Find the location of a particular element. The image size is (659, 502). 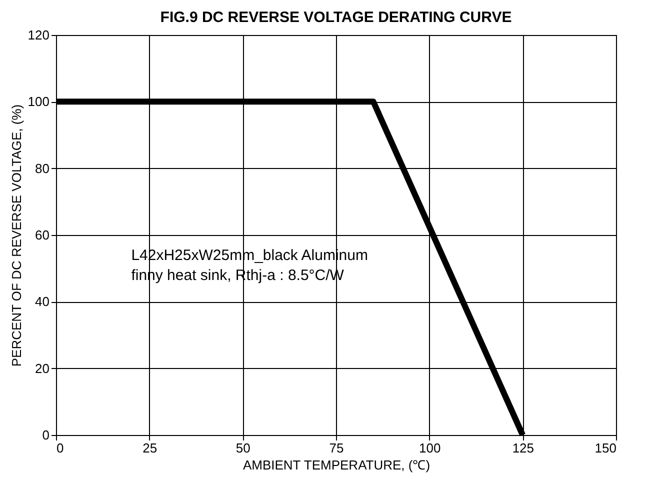

y-tick-label: 120 is located at coordinates (39, 35).